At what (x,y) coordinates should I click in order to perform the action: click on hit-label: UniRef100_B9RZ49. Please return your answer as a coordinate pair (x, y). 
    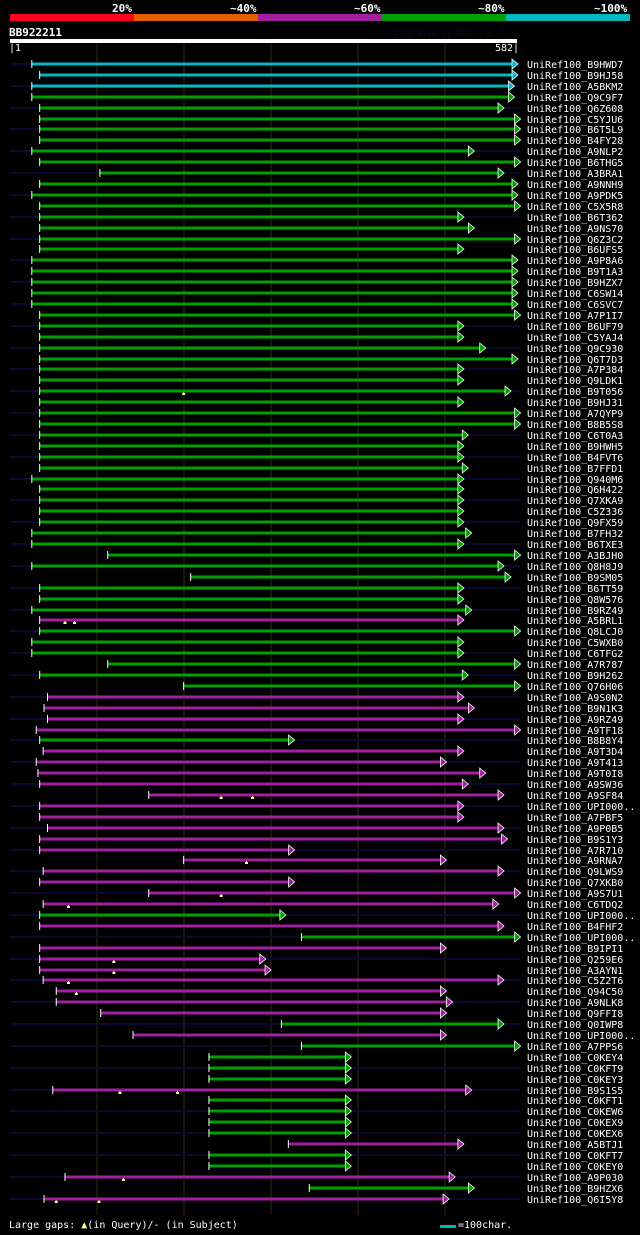
    Looking at the image, I should click on (575, 611).